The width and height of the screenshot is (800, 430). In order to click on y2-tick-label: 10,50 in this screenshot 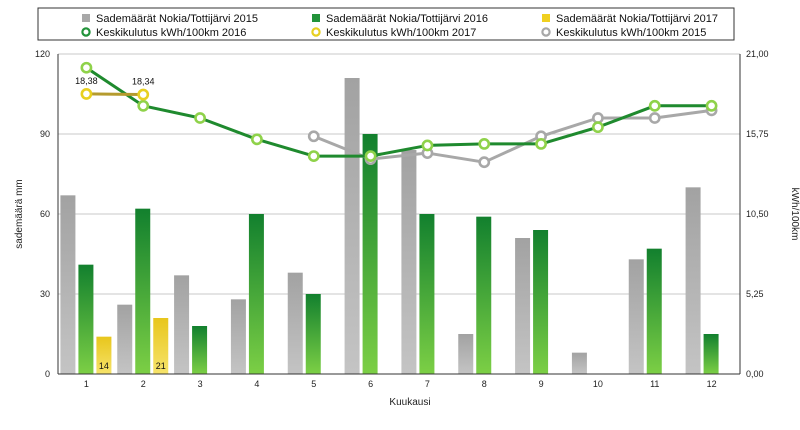, I will do `click(757, 214)`.